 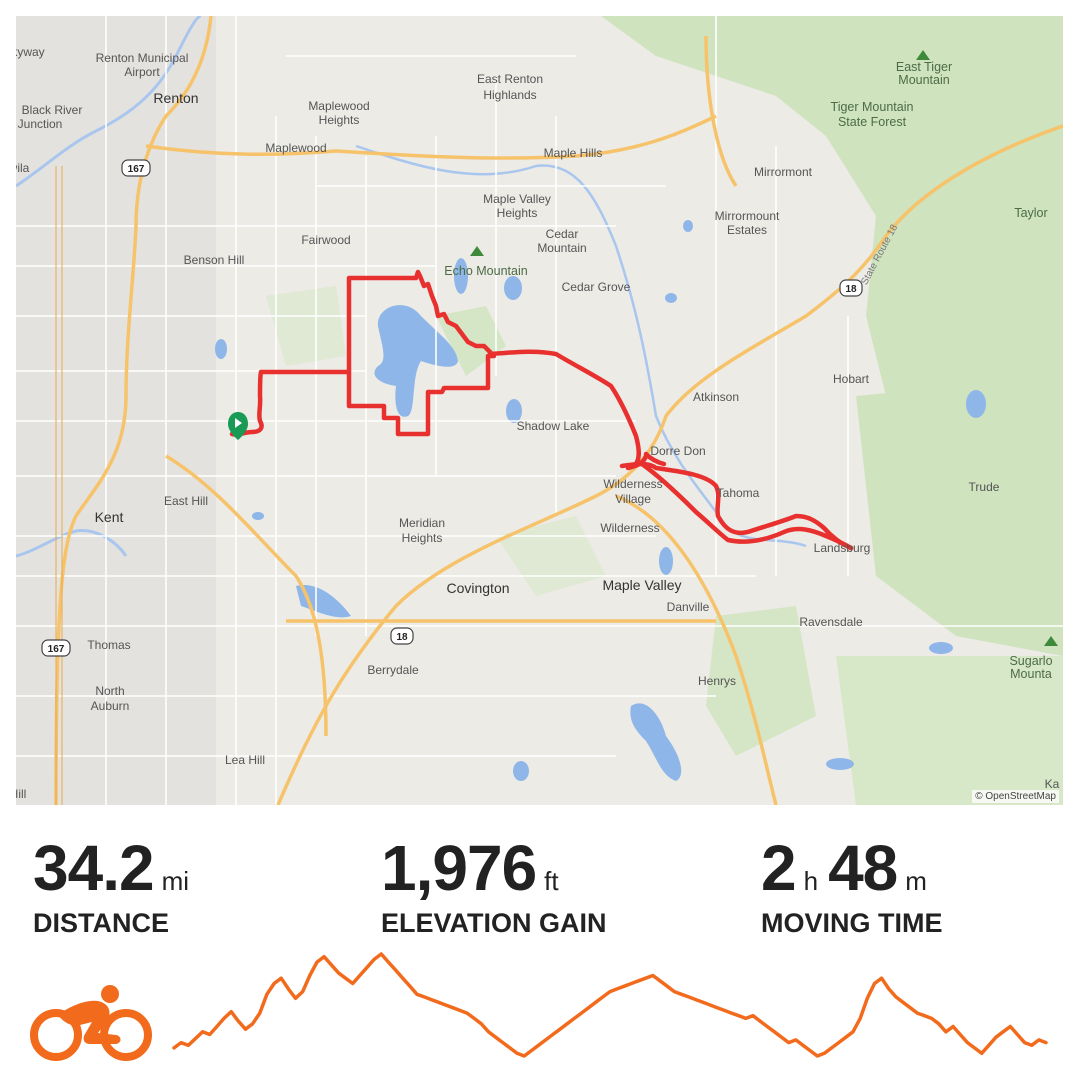 I want to click on elevation-profile-chart, so click(x=610, y=1005).